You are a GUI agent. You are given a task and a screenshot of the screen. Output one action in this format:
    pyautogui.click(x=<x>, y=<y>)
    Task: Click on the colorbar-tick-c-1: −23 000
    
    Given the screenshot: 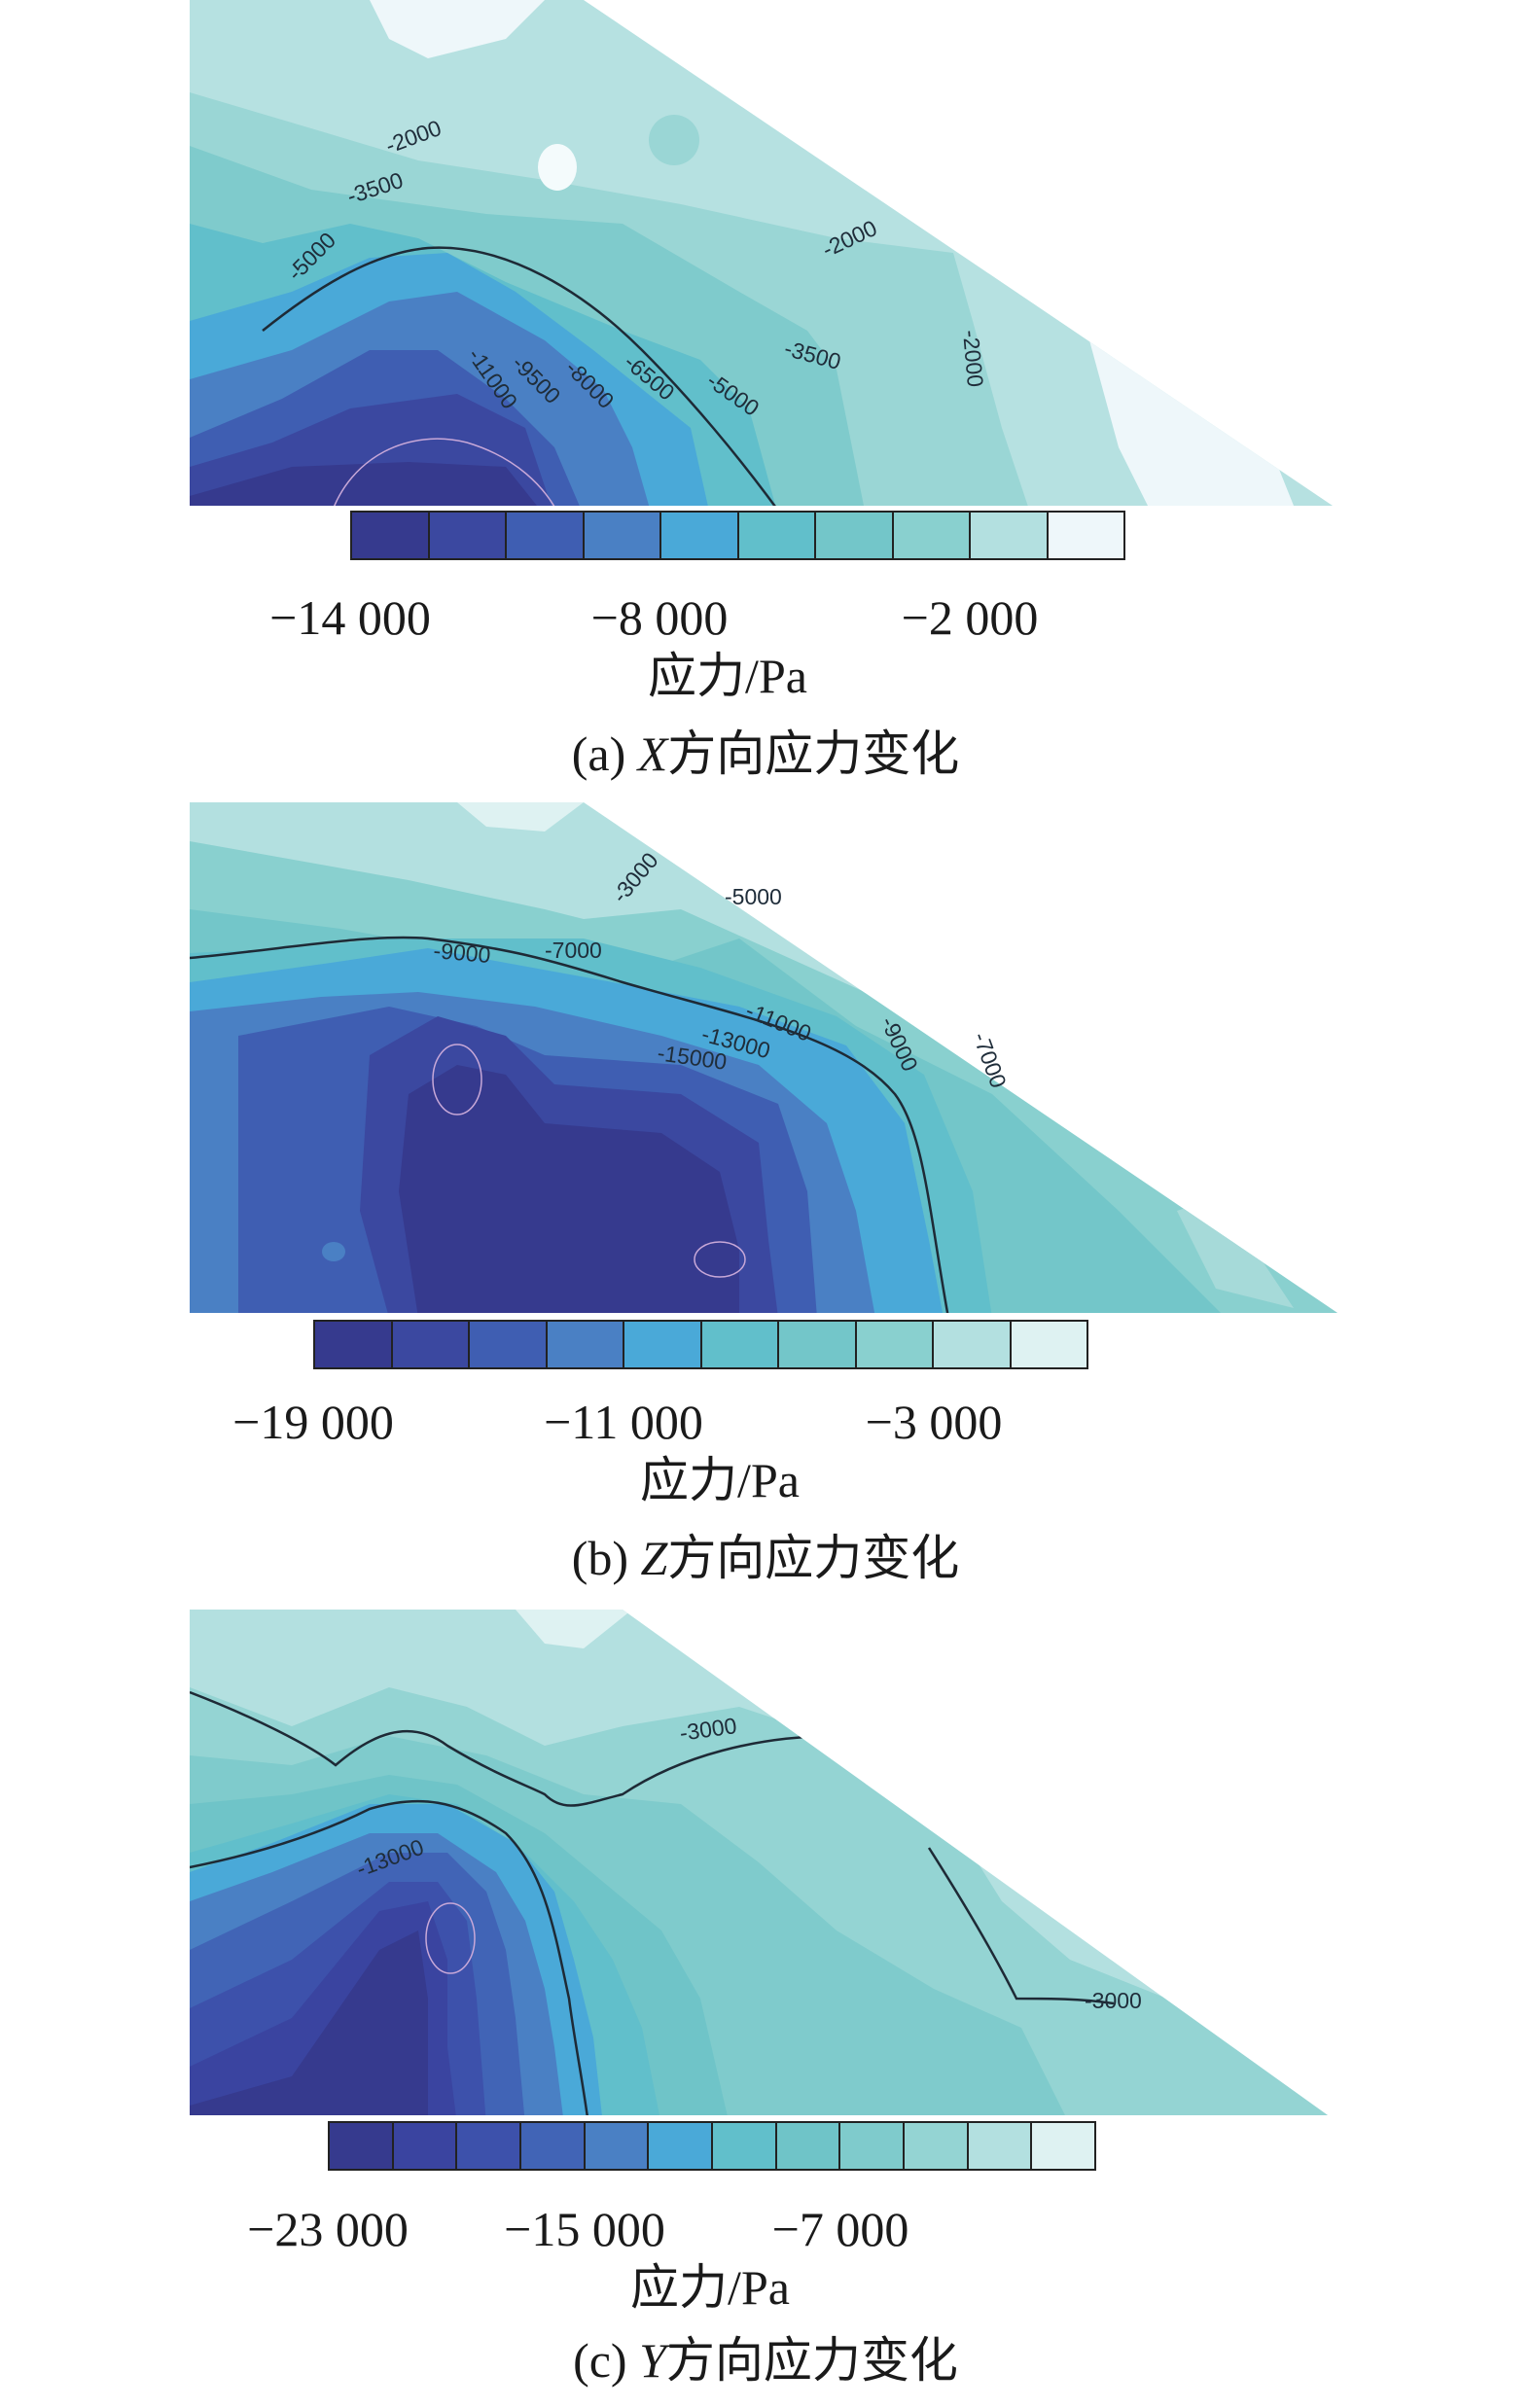 What is the action you would take?
    pyautogui.click(x=328, y=2229)
    